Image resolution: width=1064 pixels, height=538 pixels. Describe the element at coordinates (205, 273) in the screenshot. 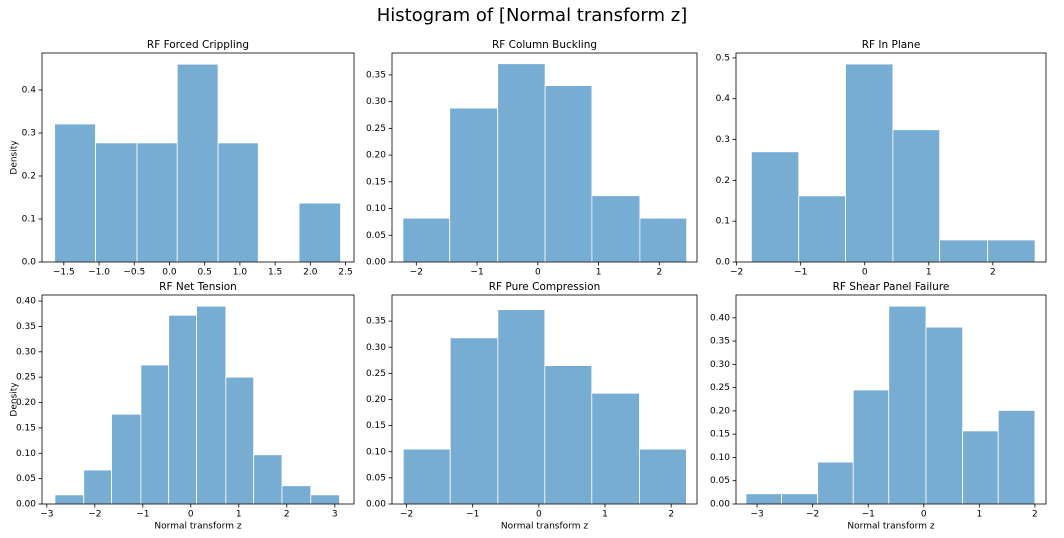

I see `x-tick-label: 0.5` at that location.